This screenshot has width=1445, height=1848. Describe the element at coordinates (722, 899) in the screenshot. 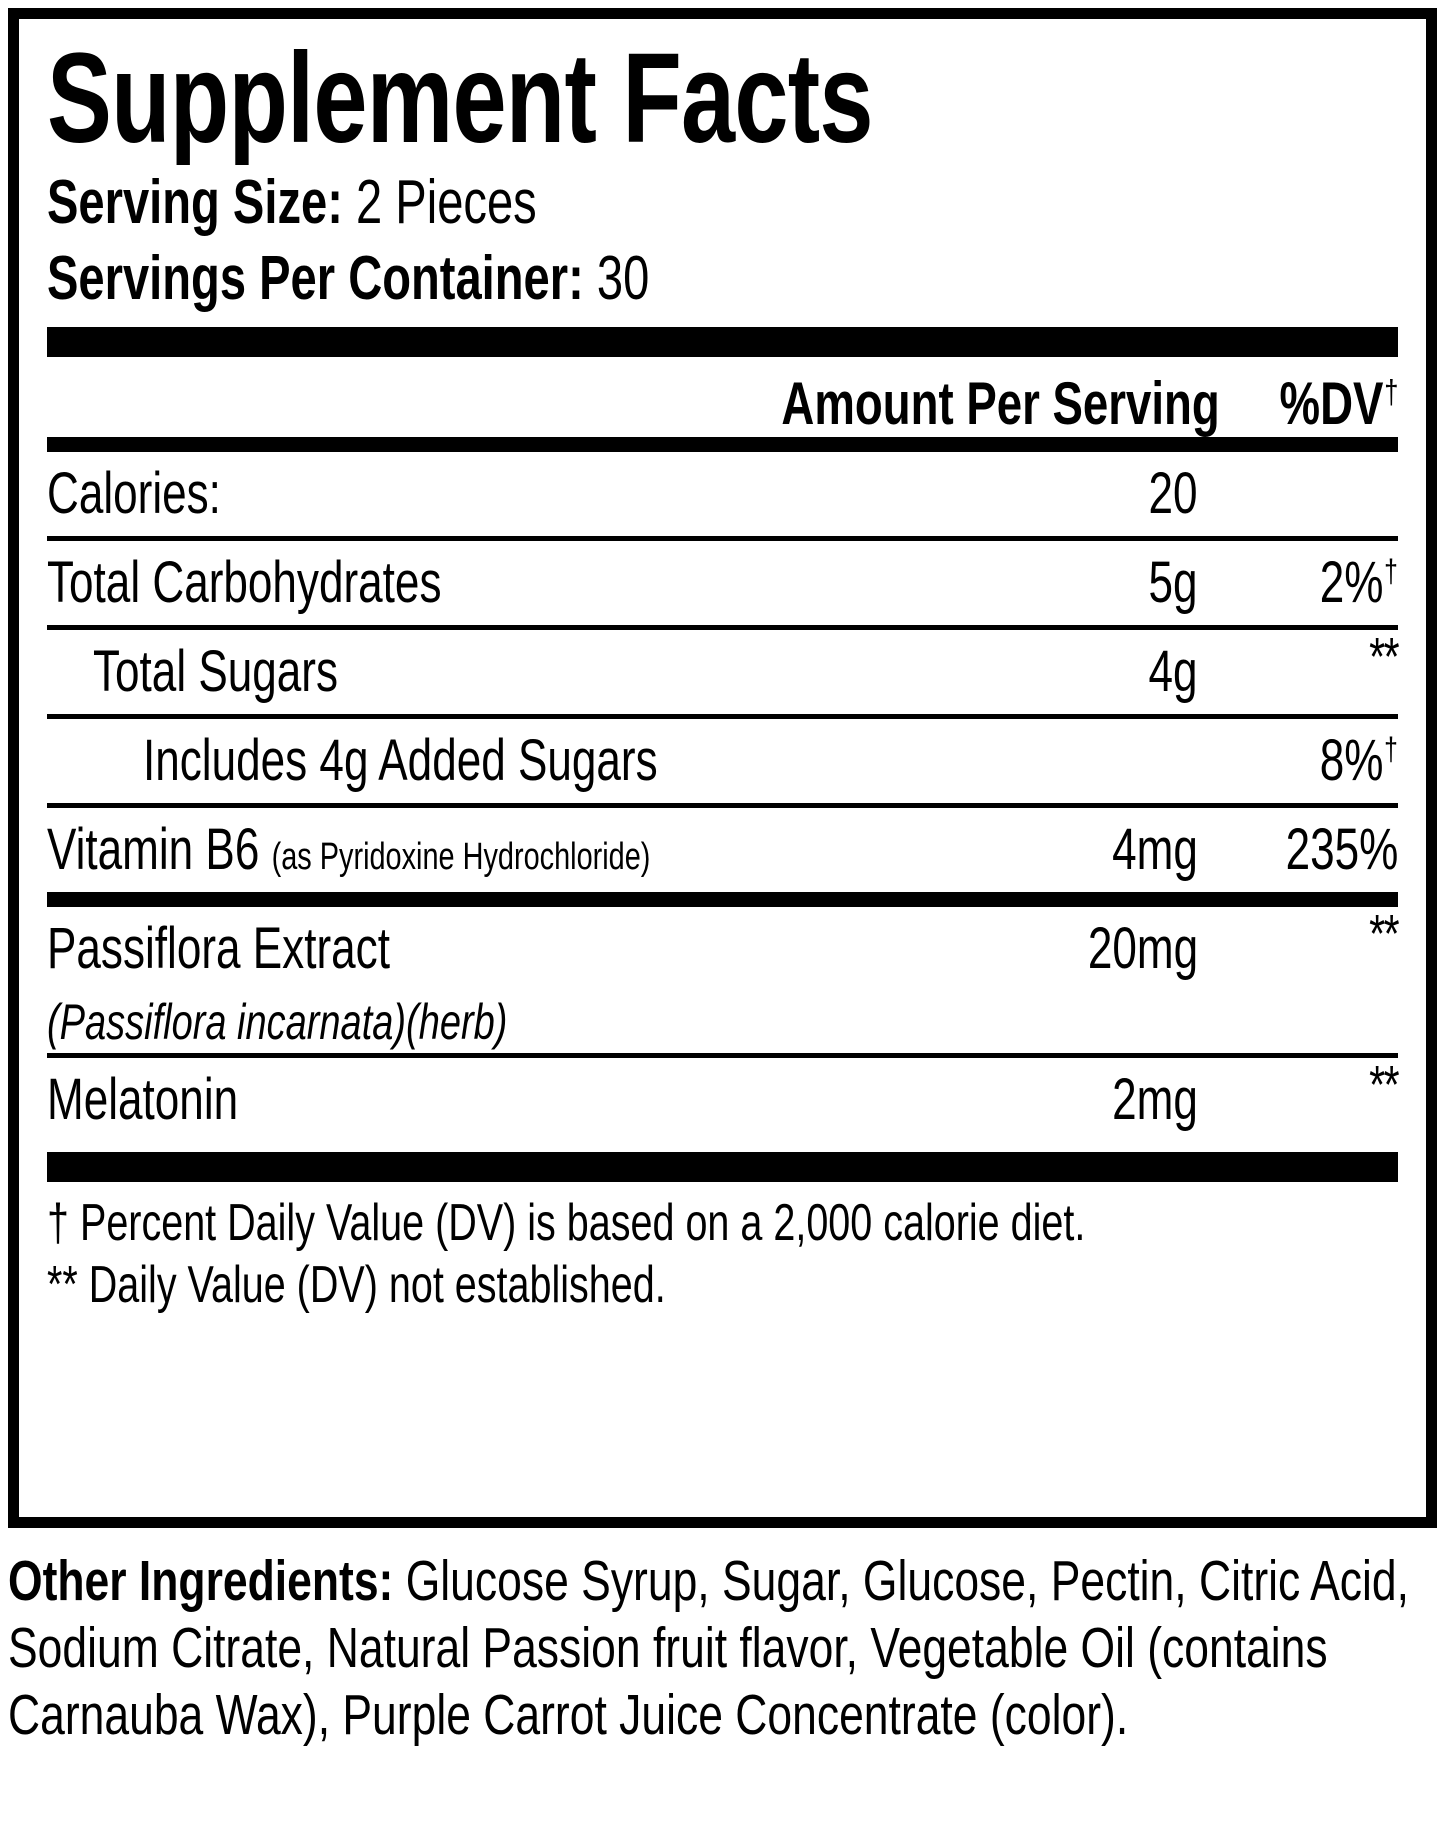

I see `divider-before-botanicals` at that location.